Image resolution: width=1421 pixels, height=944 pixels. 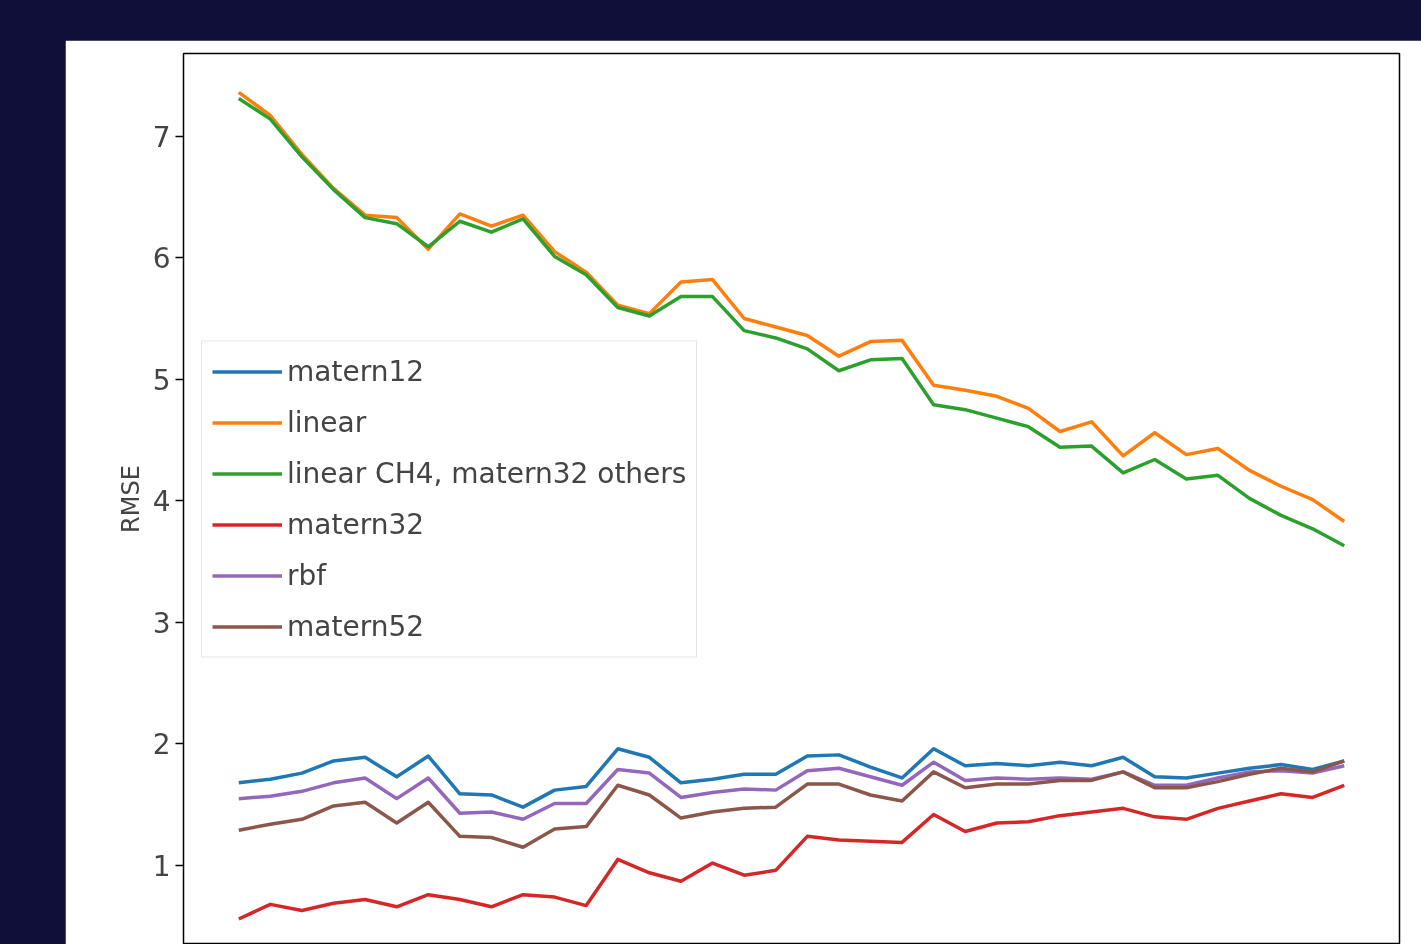 I want to click on y-tick-label: 4, so click(x=161, y=502).